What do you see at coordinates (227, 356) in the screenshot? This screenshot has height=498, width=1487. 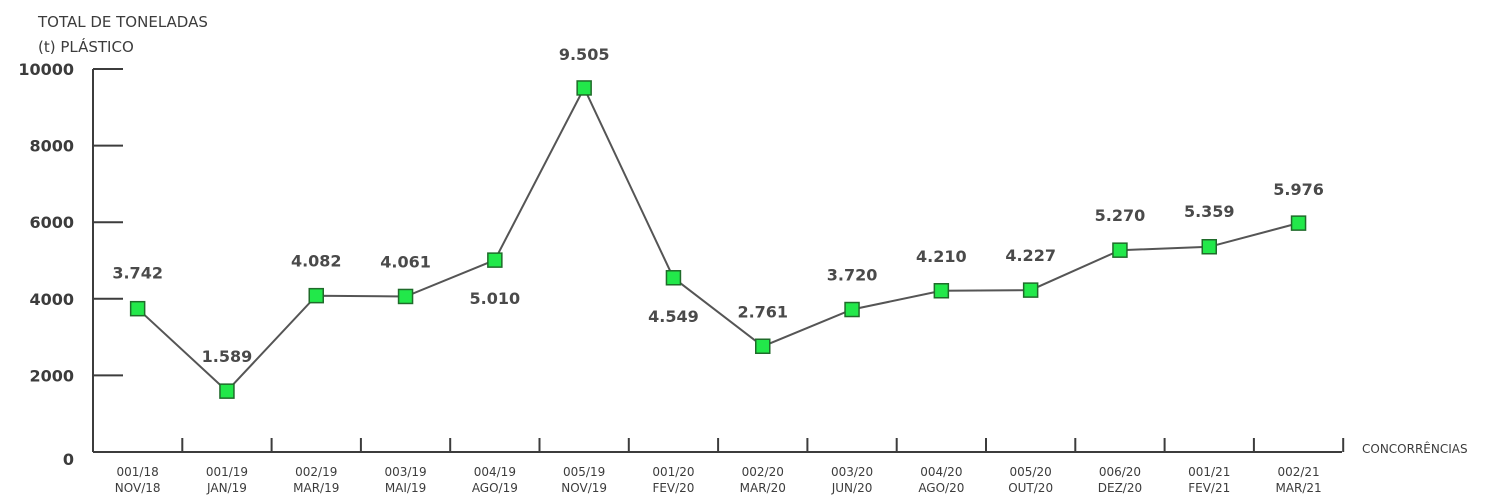 I see `data-label: 1.589` at bounding box center [227, 356].